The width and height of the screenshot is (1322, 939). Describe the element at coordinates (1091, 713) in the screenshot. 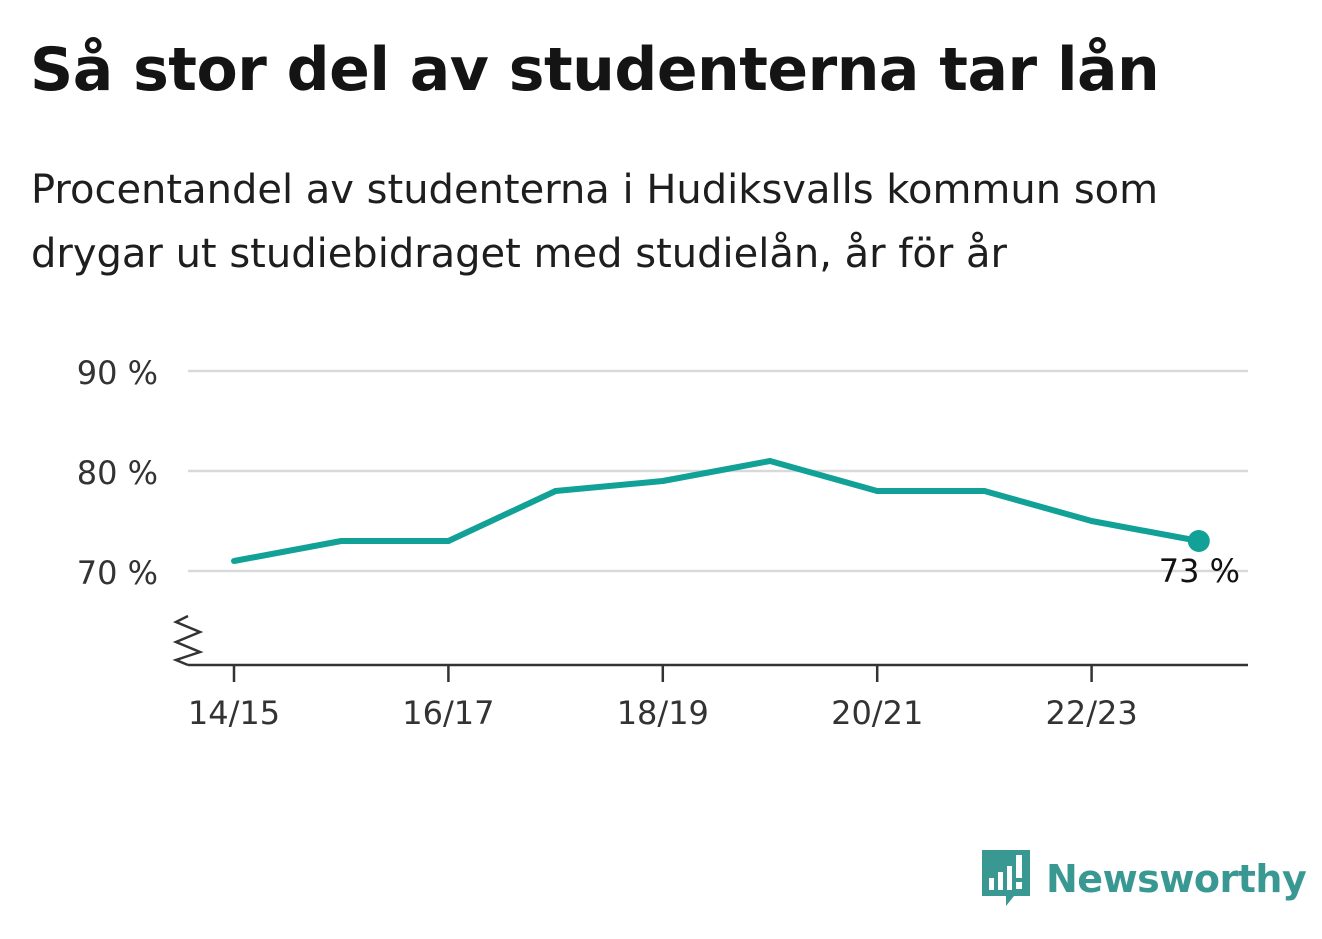

I see `x-tick-label: 22/23` at that location.